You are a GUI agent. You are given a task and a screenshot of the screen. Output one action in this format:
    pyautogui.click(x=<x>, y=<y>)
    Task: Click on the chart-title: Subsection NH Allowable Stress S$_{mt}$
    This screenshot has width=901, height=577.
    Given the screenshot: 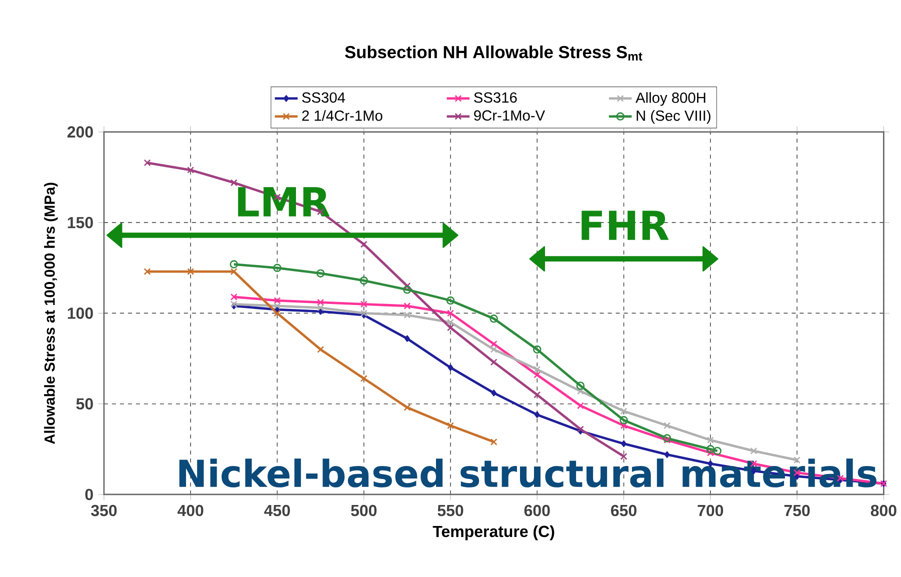 What is the action you would take?
    pyautogui.click(x=493, y=53)
    